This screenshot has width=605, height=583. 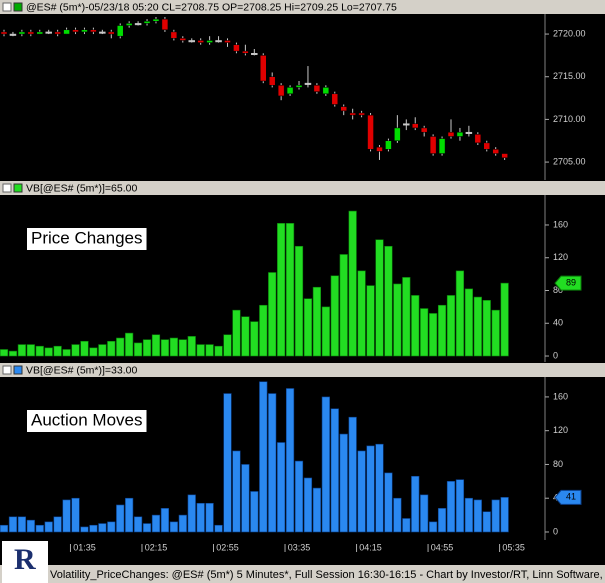 I want to click on logo-bg, so click(x=25, y=562).